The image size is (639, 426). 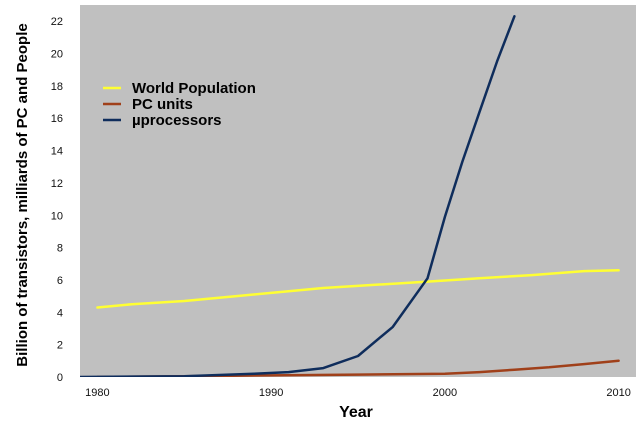 What do you see at coordinates (162, 104) in the screenshot?
I see `legend-label-pc-units: PC units` at bounding box center [162, 104].